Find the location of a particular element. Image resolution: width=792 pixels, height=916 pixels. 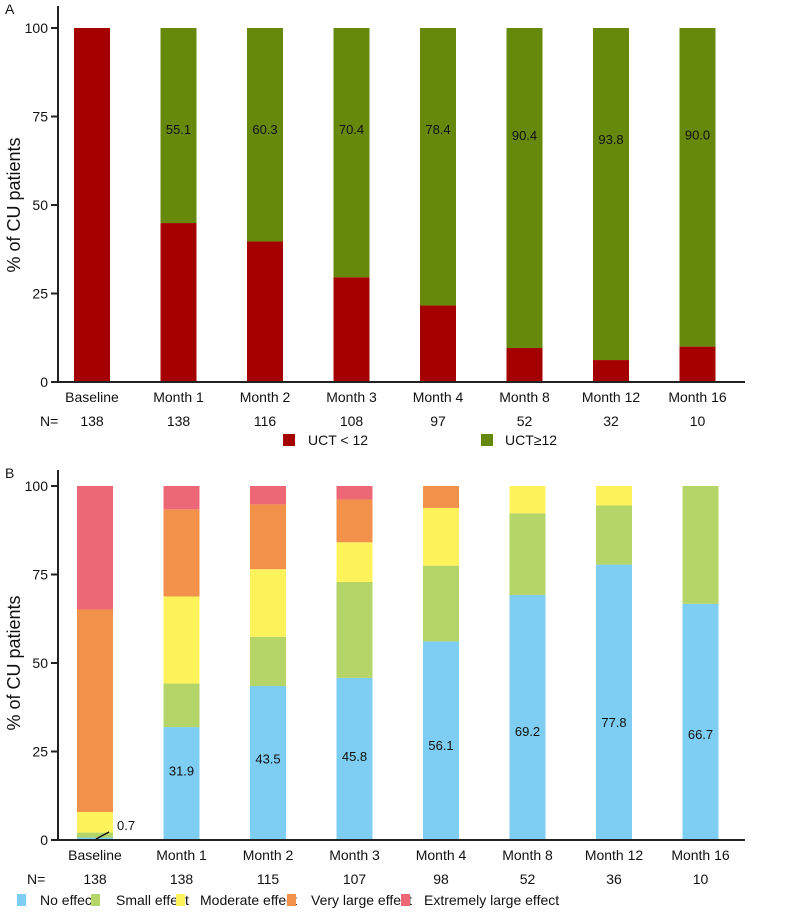

data-label: 69.2 is located at coordinates (527, 731).